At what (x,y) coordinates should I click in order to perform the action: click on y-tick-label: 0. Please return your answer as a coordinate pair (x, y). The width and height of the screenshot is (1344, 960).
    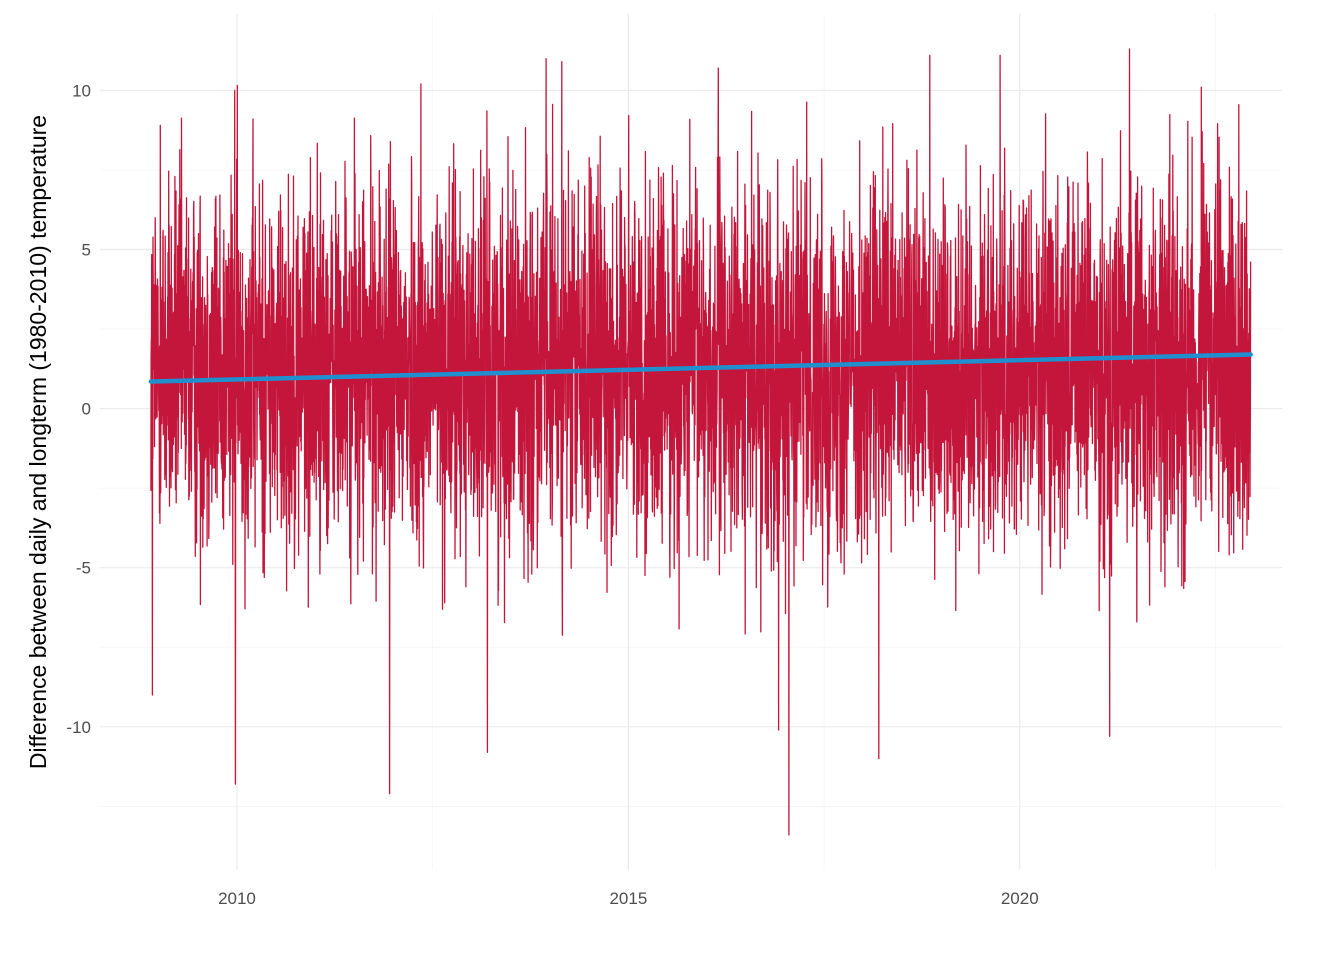
    Looking at the image, I should click on (86, 409).